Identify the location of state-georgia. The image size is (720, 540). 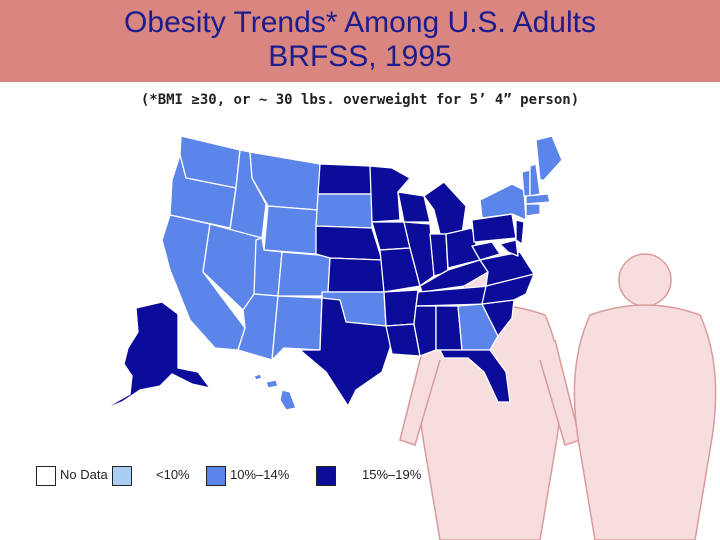
(478, 327).